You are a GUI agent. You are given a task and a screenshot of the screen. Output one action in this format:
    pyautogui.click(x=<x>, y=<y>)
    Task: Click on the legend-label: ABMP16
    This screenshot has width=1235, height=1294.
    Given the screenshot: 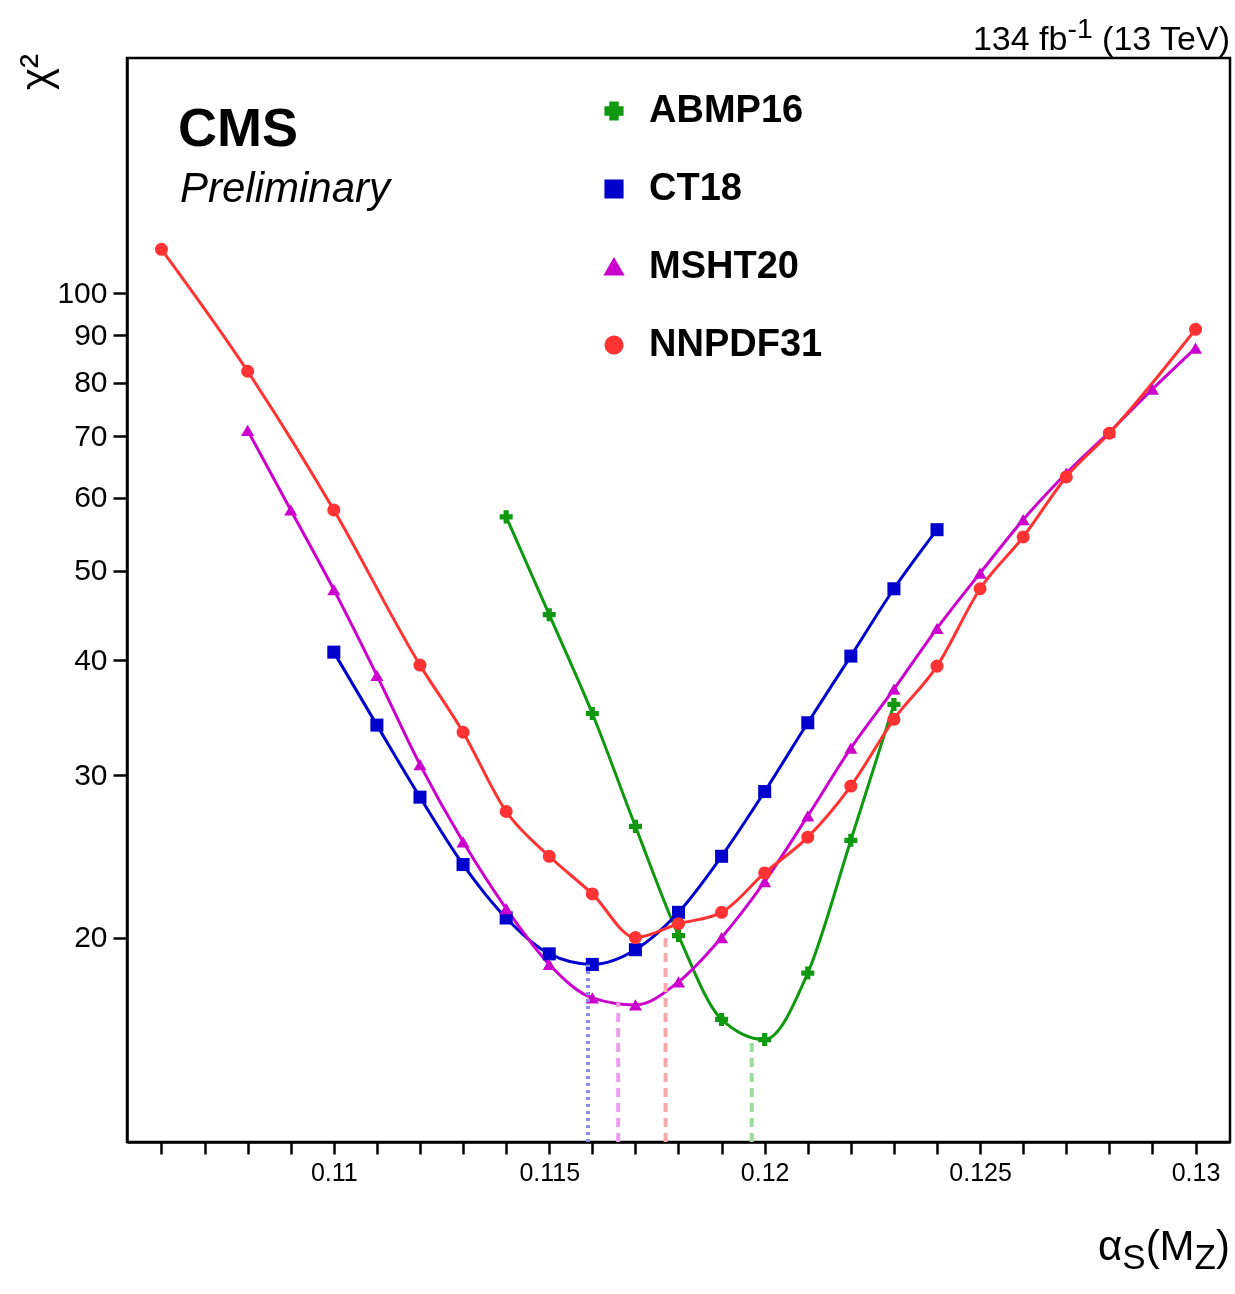 What is the action you would take?
    pyautogui.click(x=726, y=109)
    